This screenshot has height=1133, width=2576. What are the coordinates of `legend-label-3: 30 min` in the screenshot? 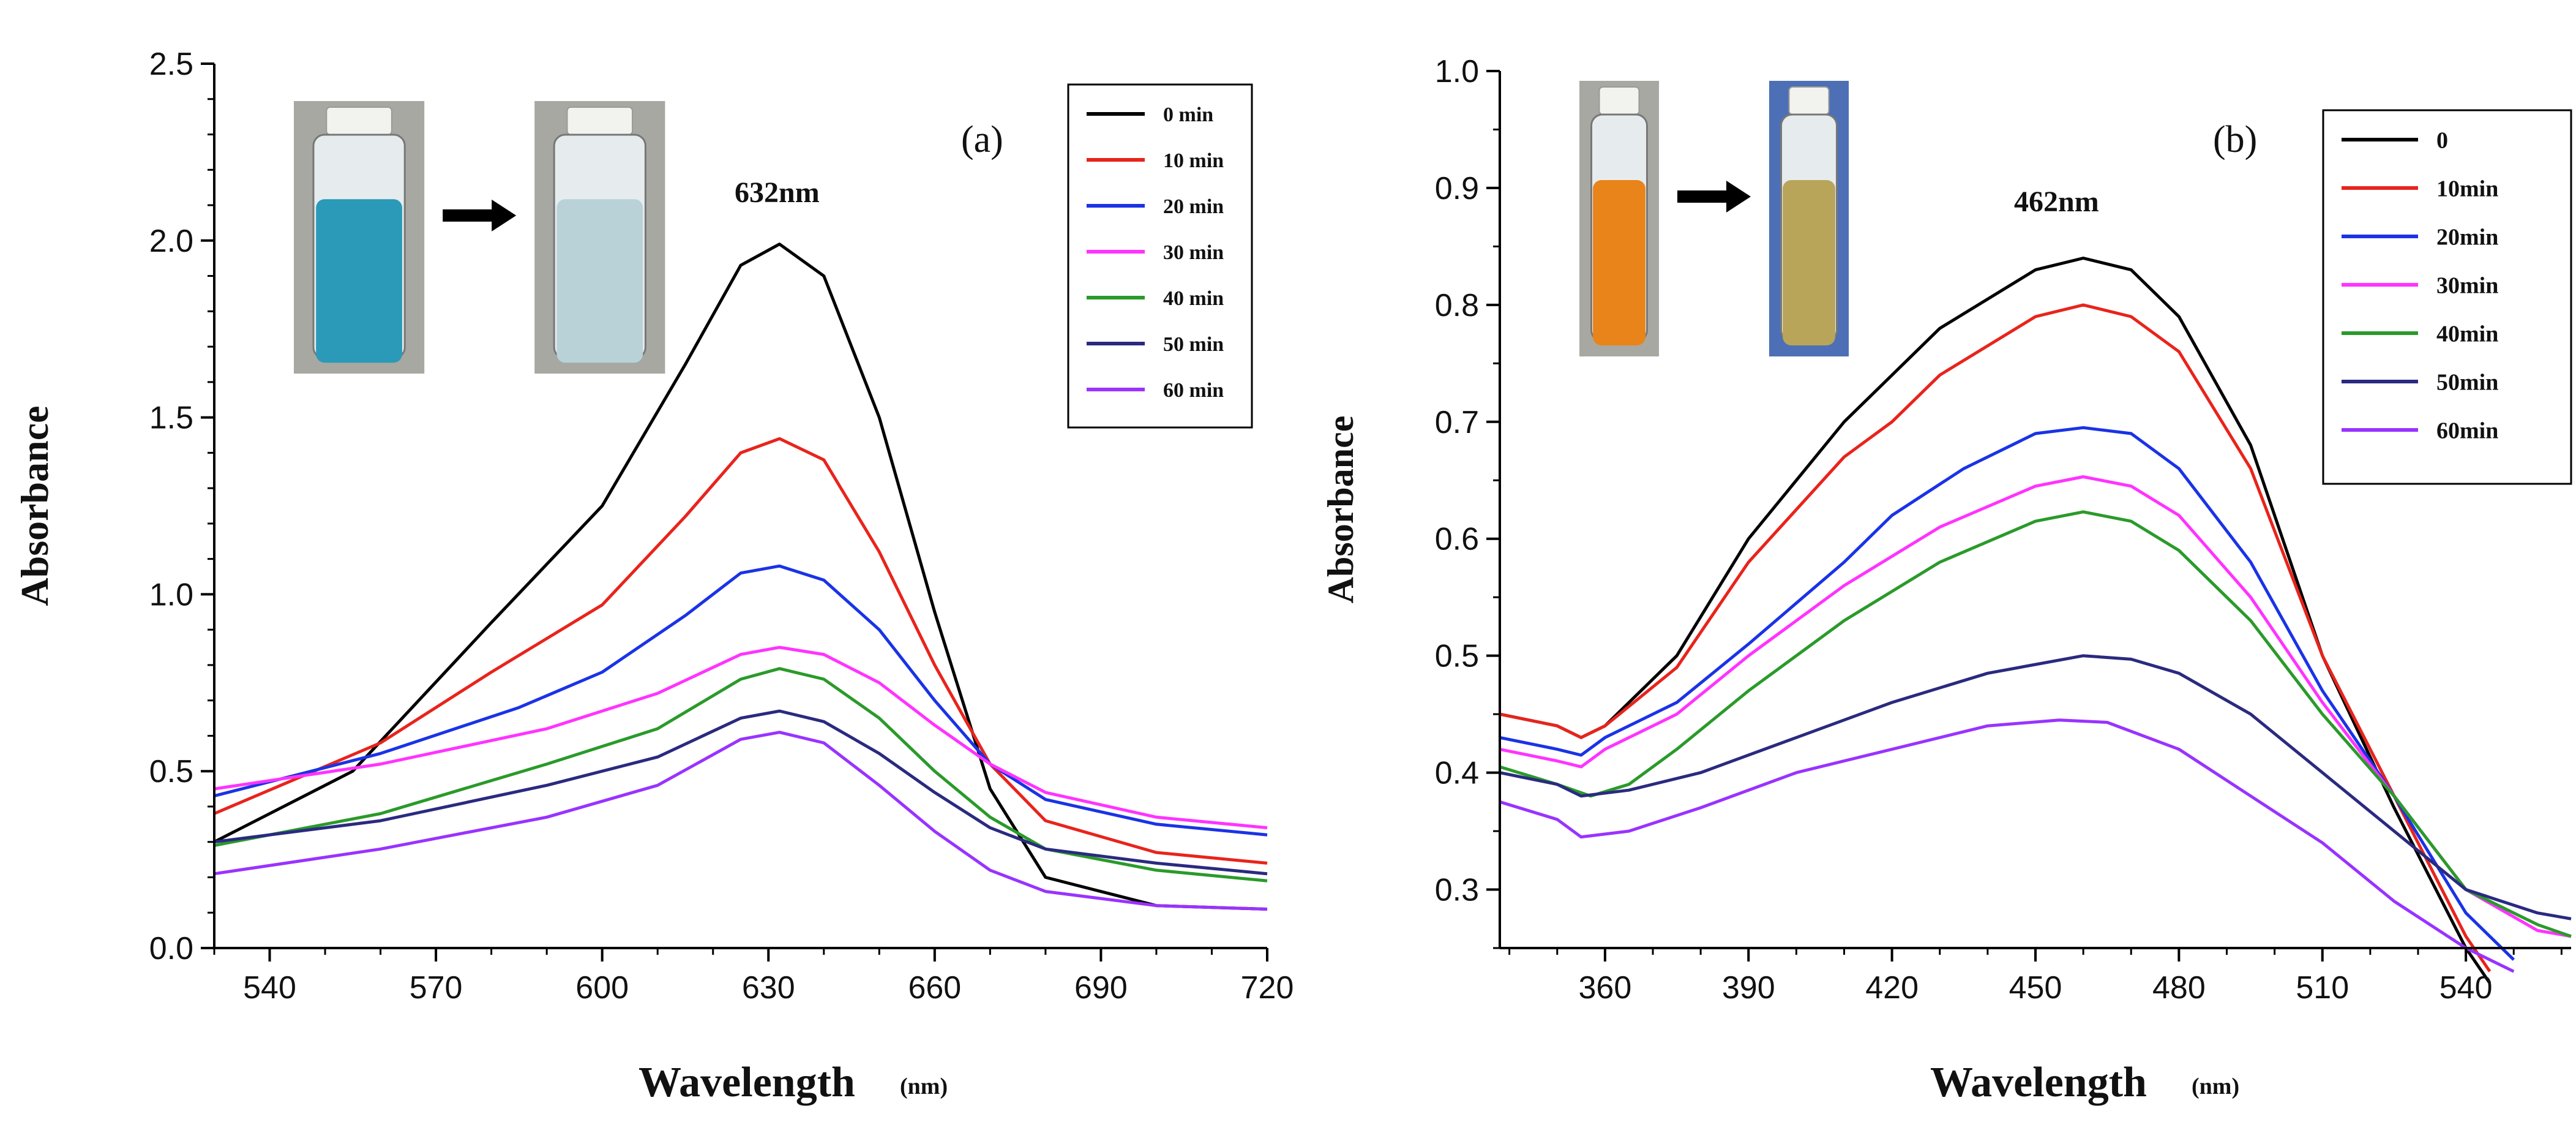 It's located at (1193, 252).